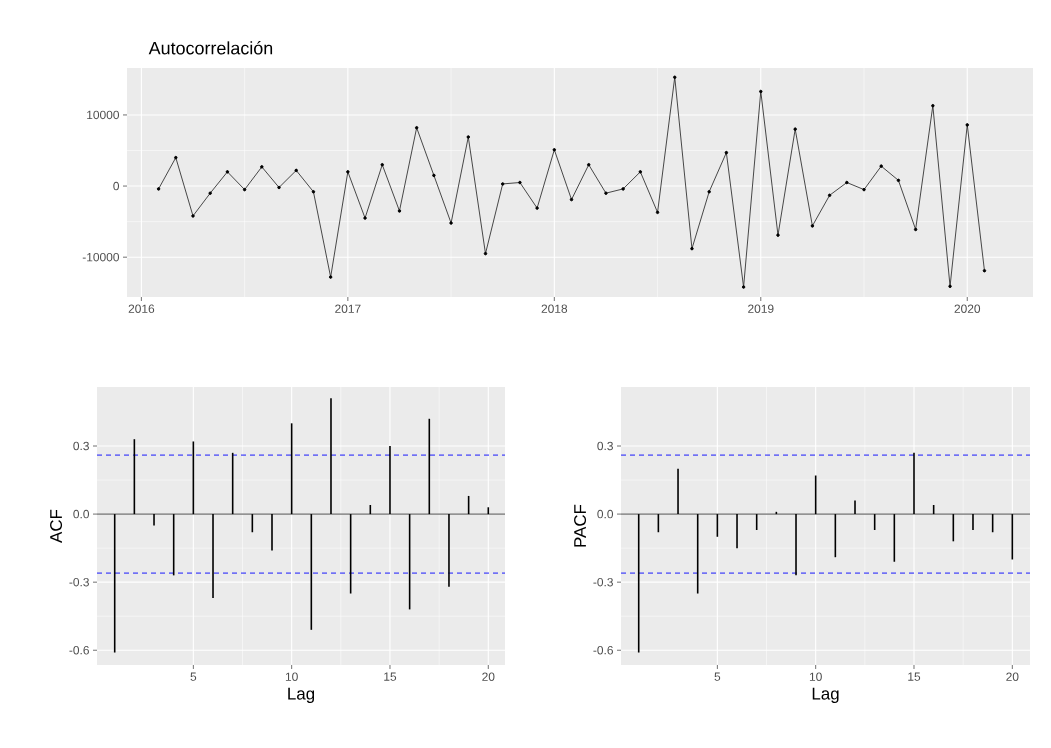 The height and width of the screenshot is (748, 1051). I want to click on x-tick-label: 2017, so click(348, 308).